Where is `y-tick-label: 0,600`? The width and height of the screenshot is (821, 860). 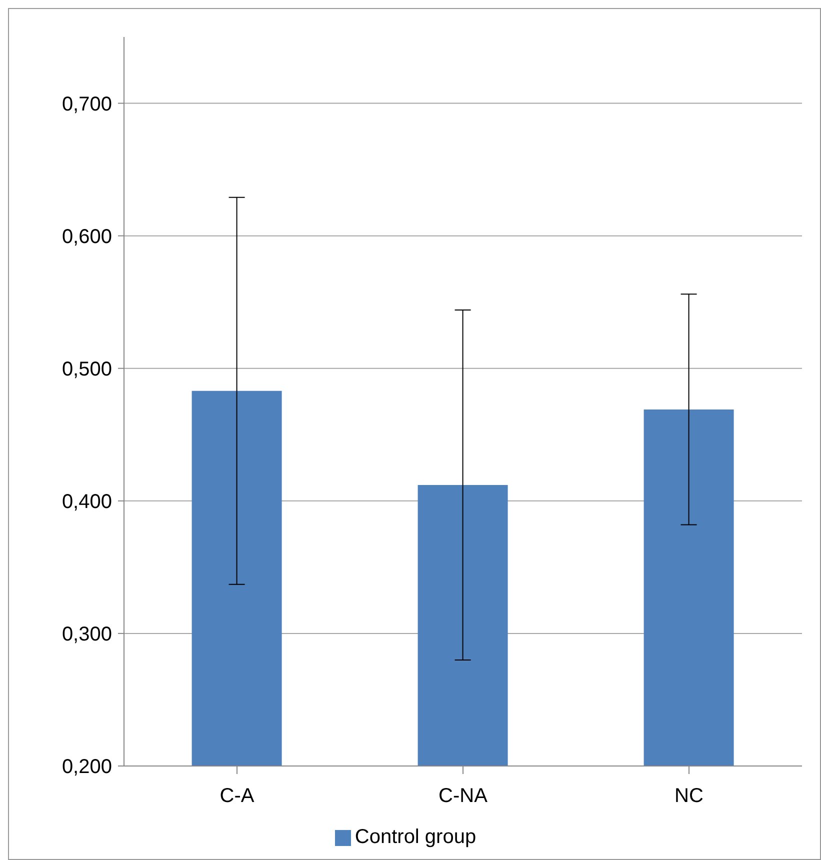
y-tick-label: 0,600 is located at coordinates (87, 237).